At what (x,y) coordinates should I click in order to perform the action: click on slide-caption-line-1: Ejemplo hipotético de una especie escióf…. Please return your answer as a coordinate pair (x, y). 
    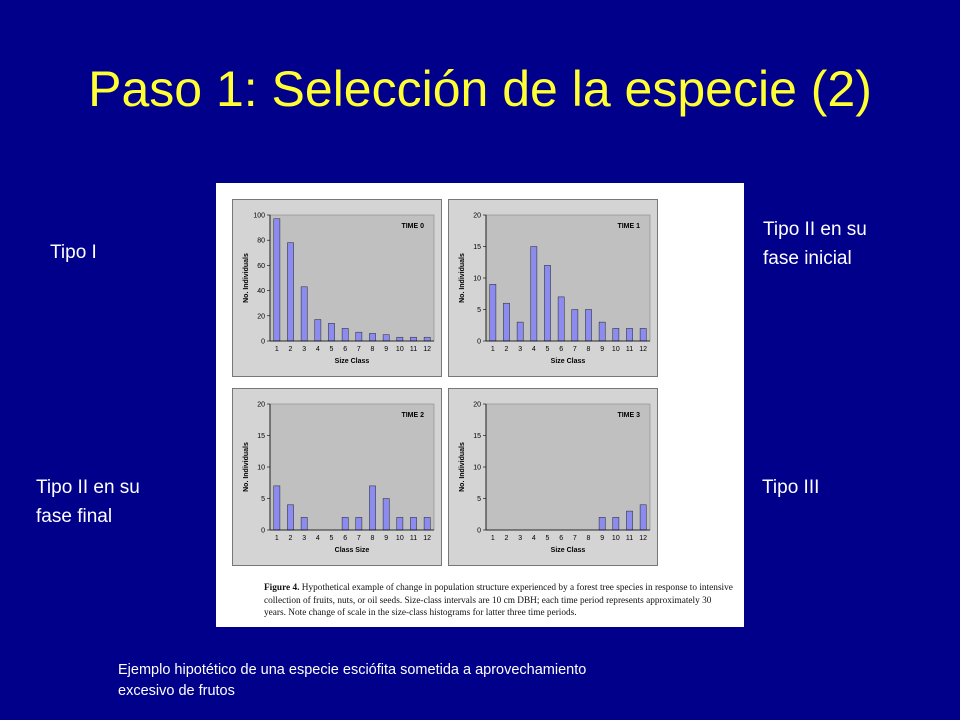
    Looking at the image, I should click on (352, 670).